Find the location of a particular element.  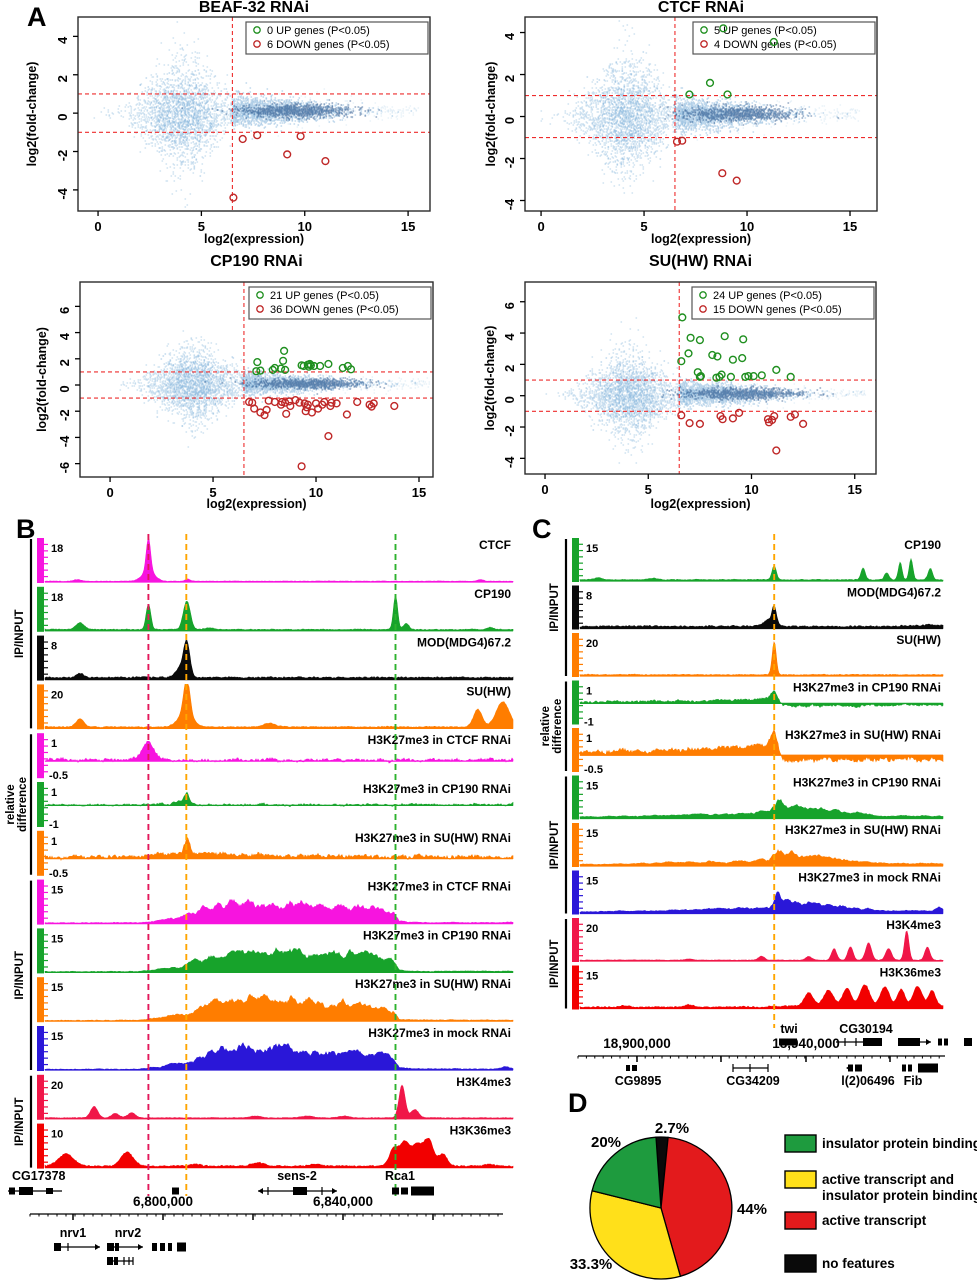

scale-value: 8 is located at coordinates (54, 647).